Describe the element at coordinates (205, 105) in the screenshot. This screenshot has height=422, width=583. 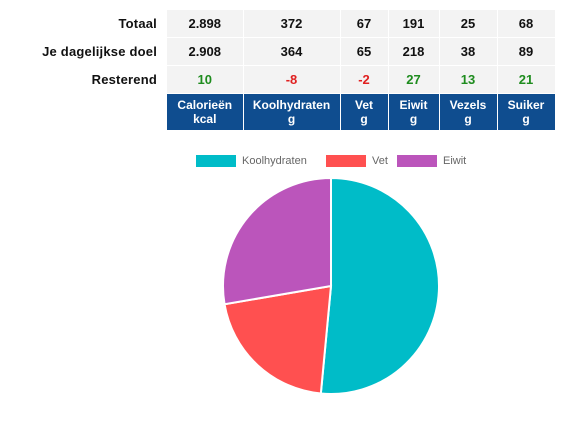
I see `column-name: Calorieën` at that location.